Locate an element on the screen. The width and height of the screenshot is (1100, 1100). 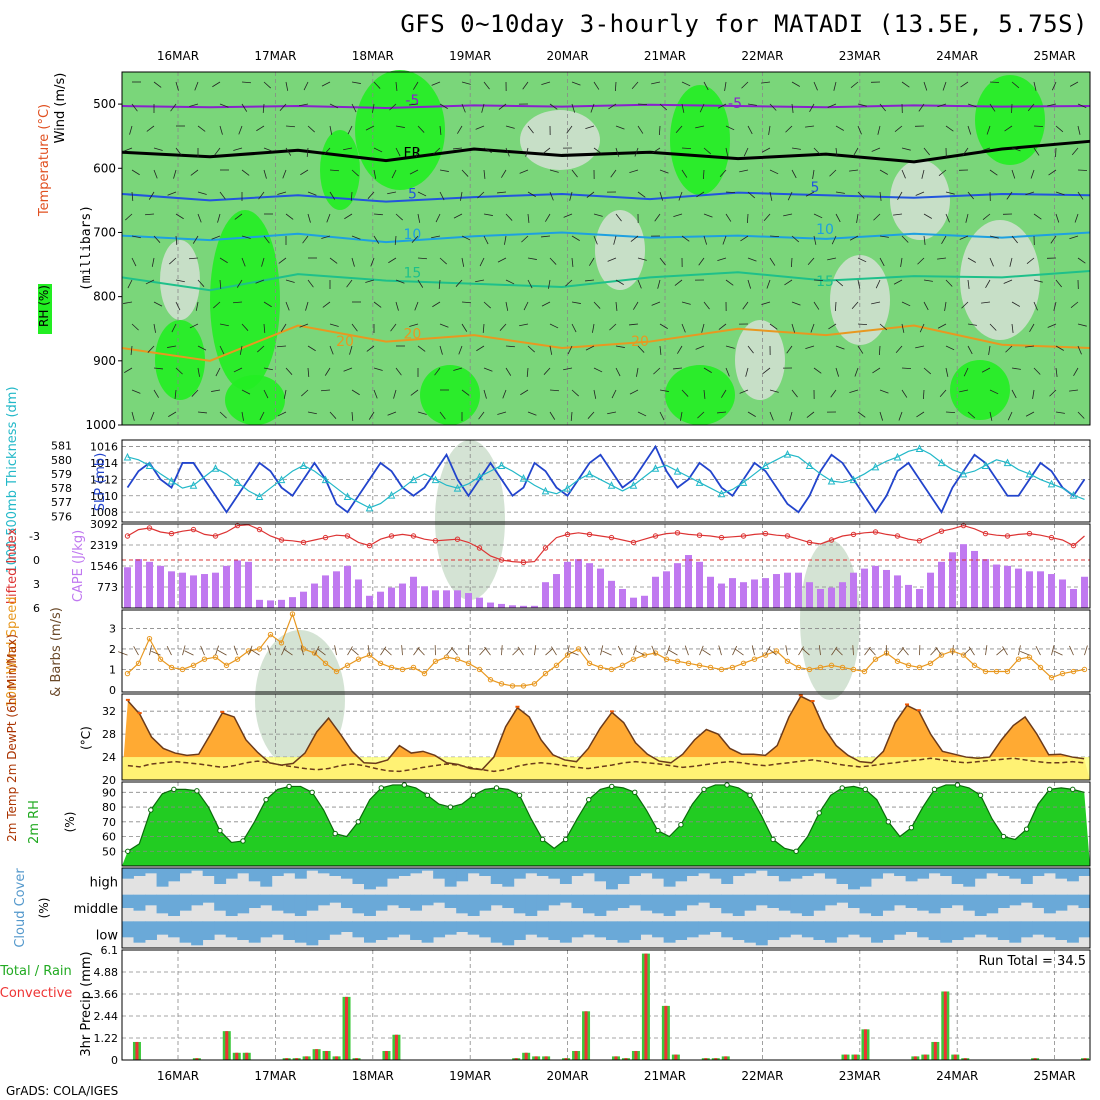
pressure-tick: 900 is located at coordinates (104, 361).